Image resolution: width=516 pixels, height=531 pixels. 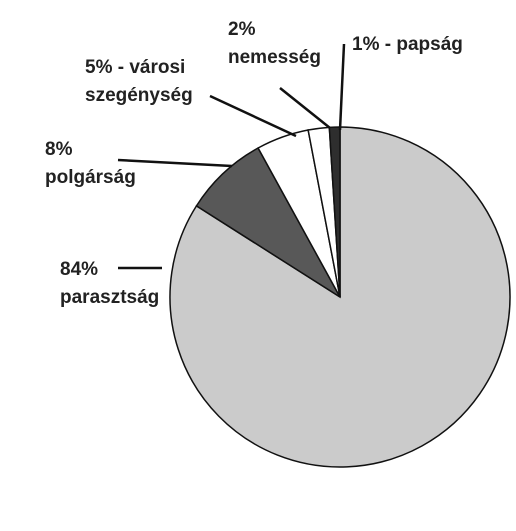 I want to click on slice-label: 8%, so click(x=59, y=149).